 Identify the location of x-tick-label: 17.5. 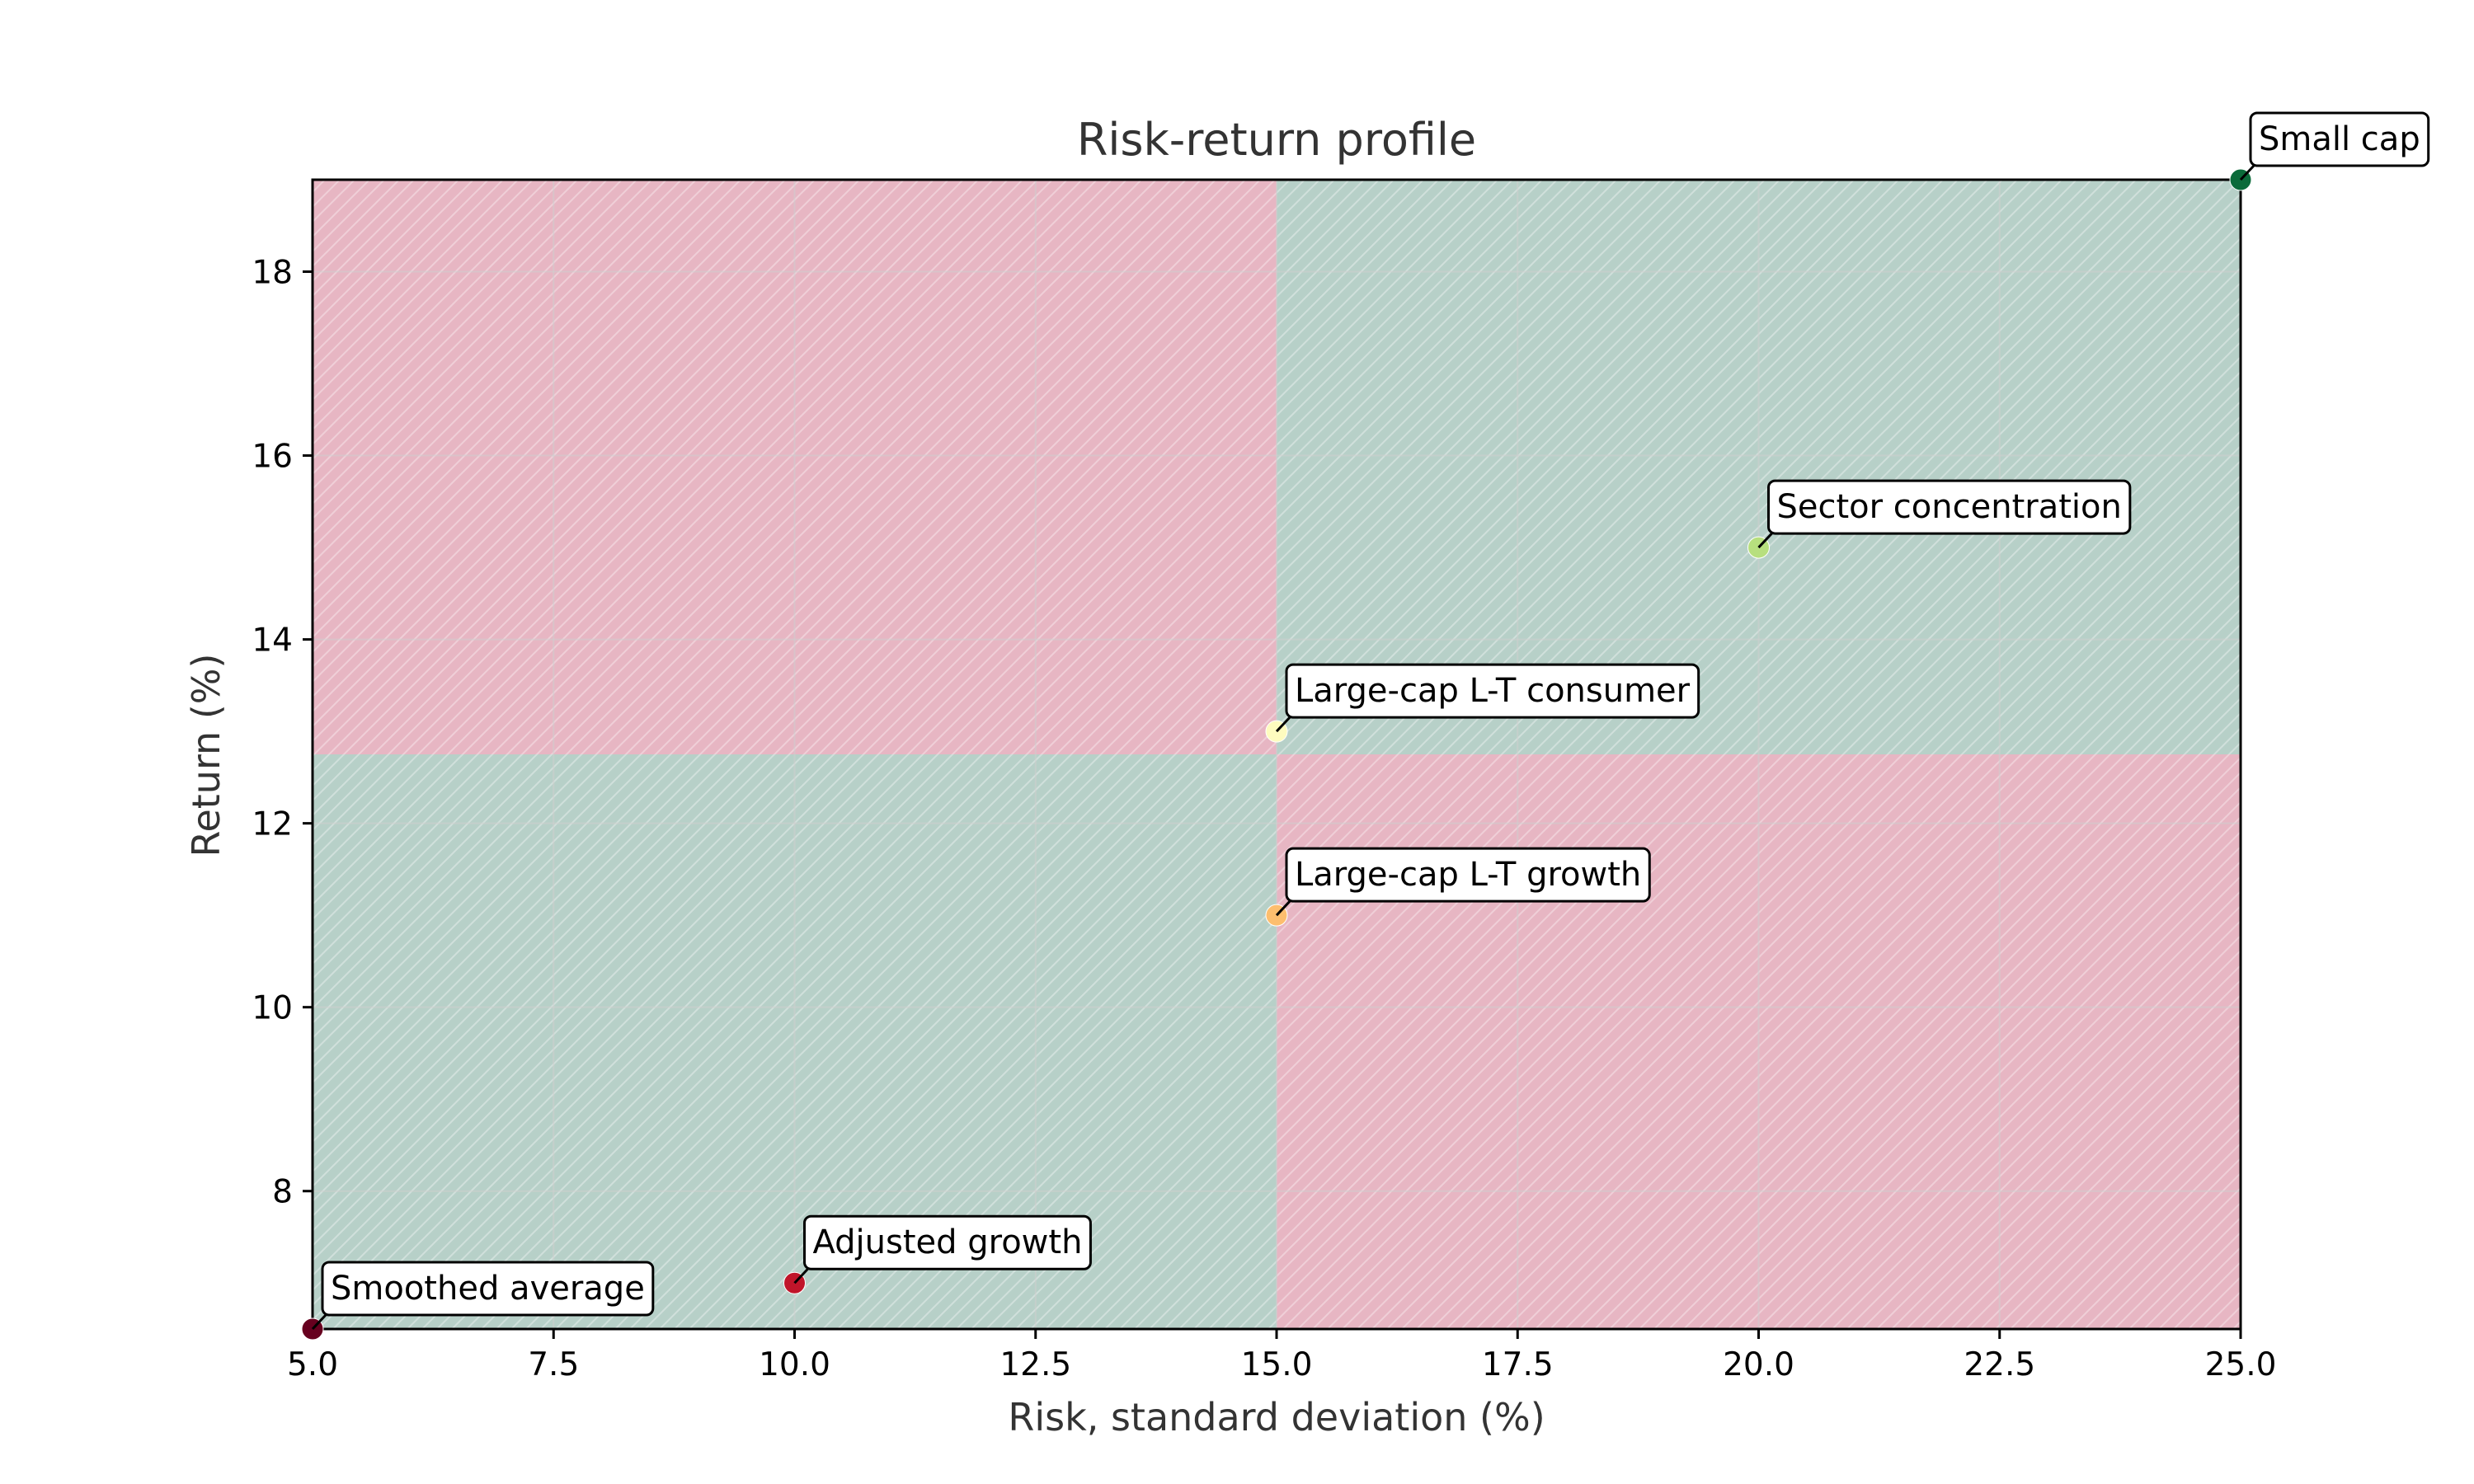
(1518, 1364).